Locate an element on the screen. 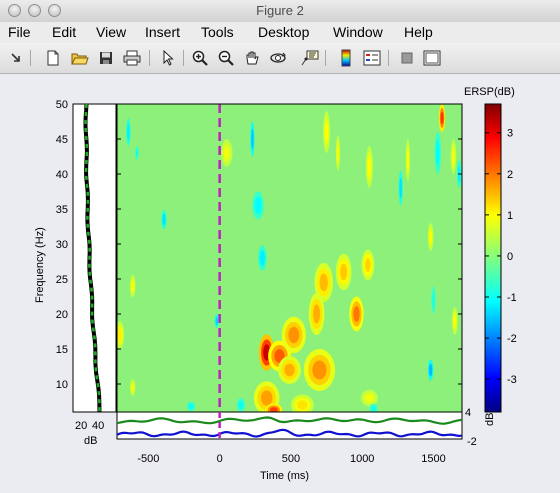 The width and height of the screenshot is (560, 493). colorbar-title: ERSP(dB) is located at coordinates (489, 92).